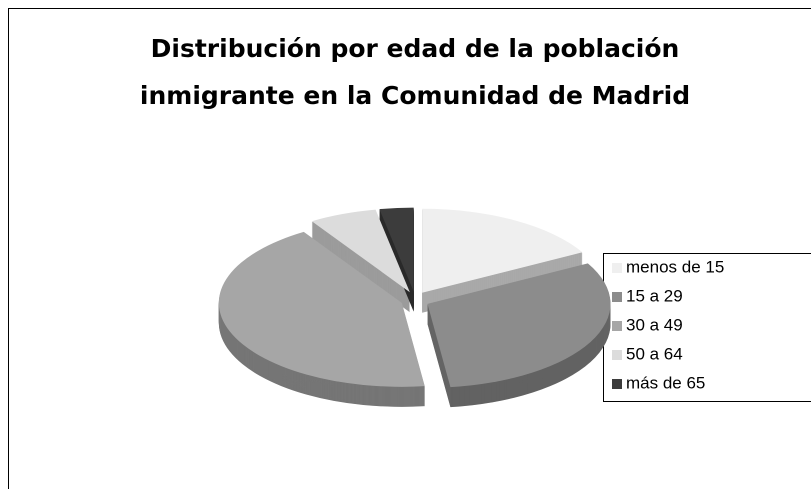 The image size is (811, 489). What do you see at coordinates (675, 266) in the screenshot?
I see `legend-label: menos de 15` at bounding box center [675, 266].